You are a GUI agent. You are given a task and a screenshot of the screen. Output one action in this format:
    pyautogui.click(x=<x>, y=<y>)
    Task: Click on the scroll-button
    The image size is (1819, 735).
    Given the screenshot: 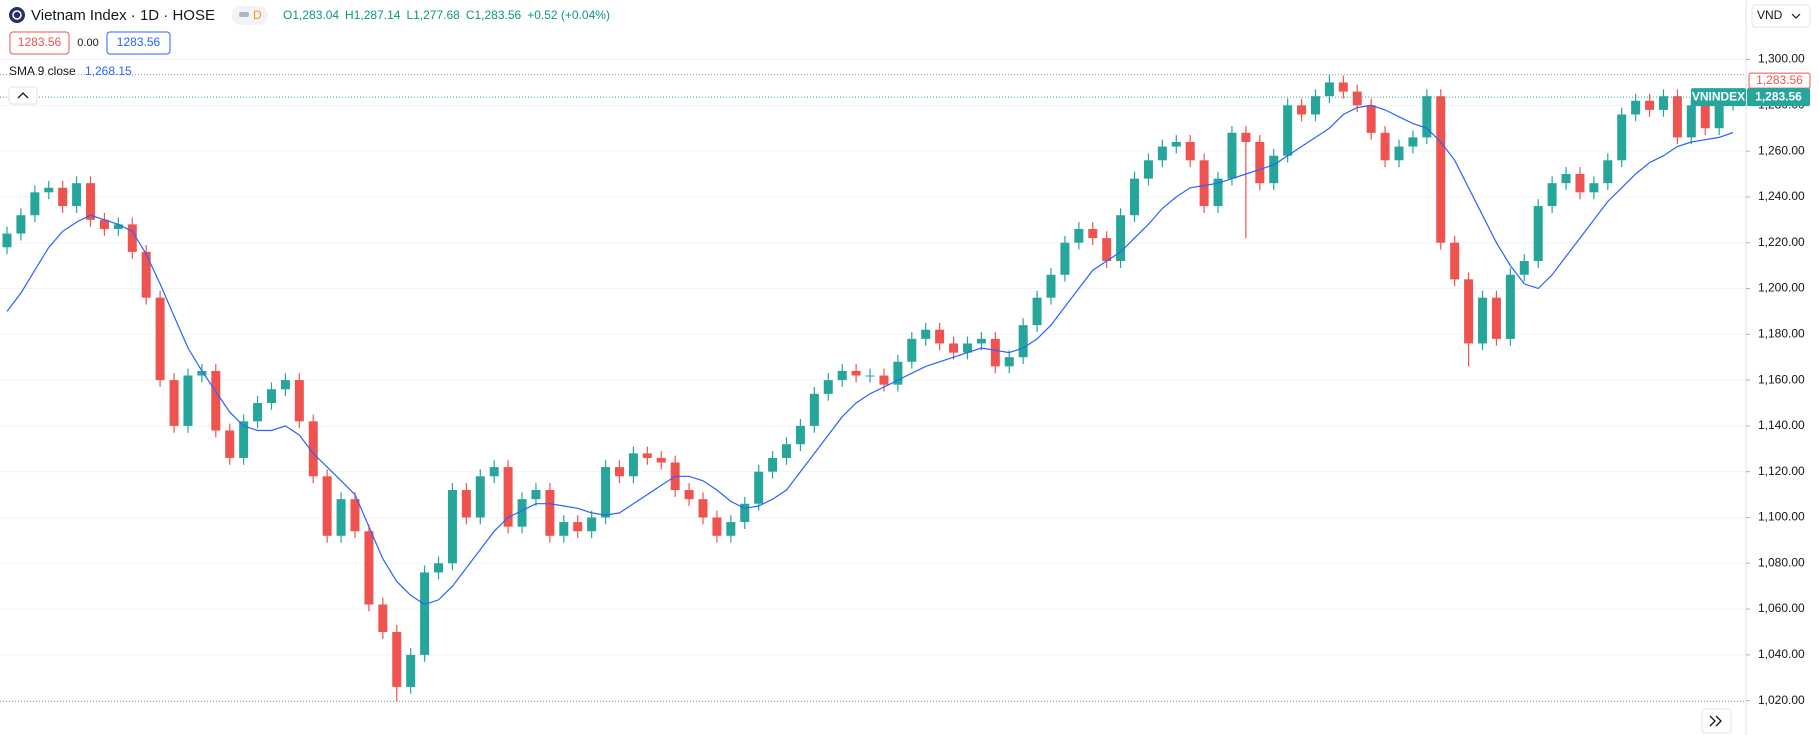 What is the action you would take?
    pyautogui.click(x=1716, y=721)
    